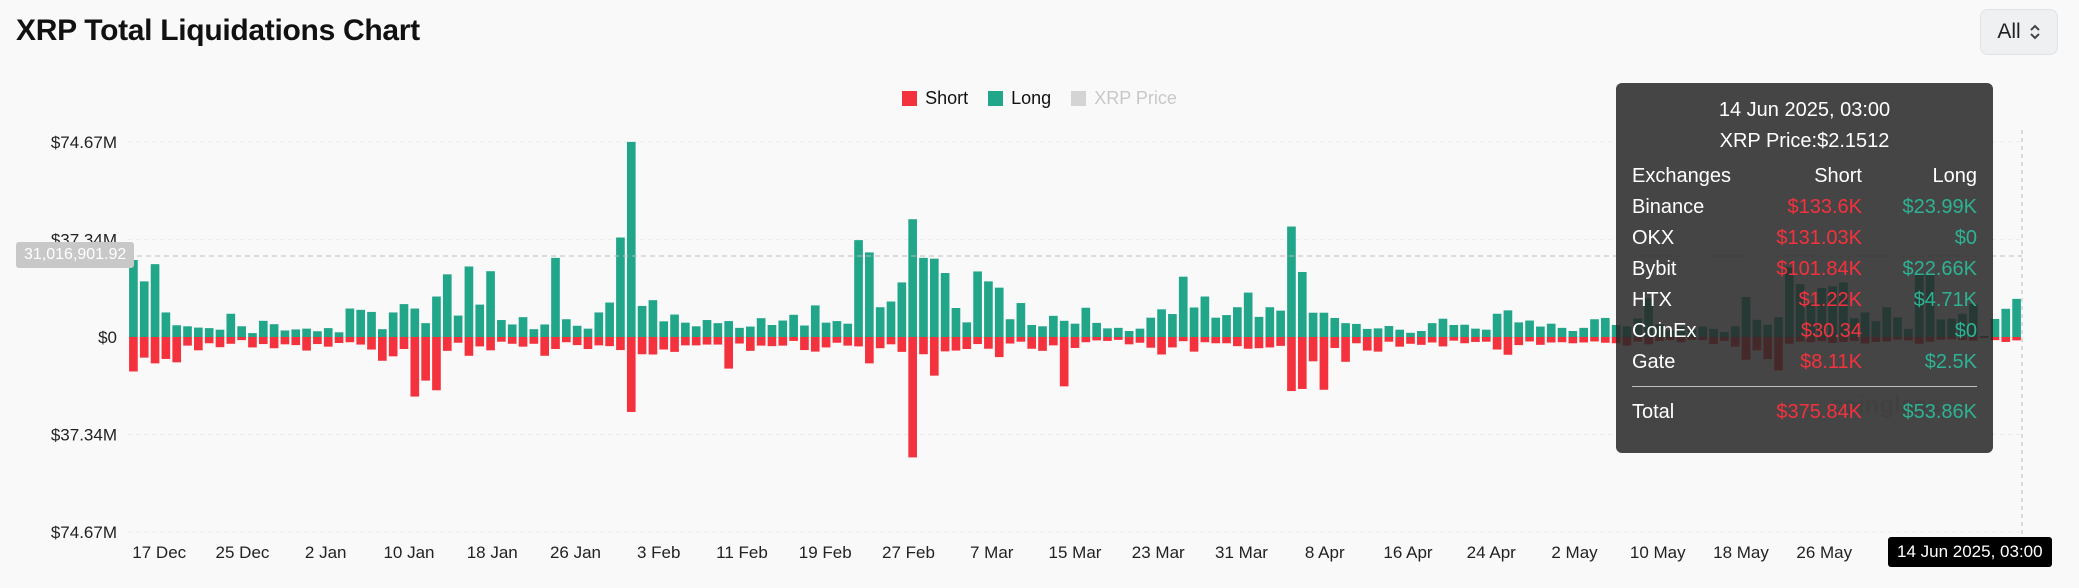  What do you see at coordinates (1124, 98) in the screenshot?
I see `legend-item-xrp-price: XRP Price` at bounding box center [1124, 98].